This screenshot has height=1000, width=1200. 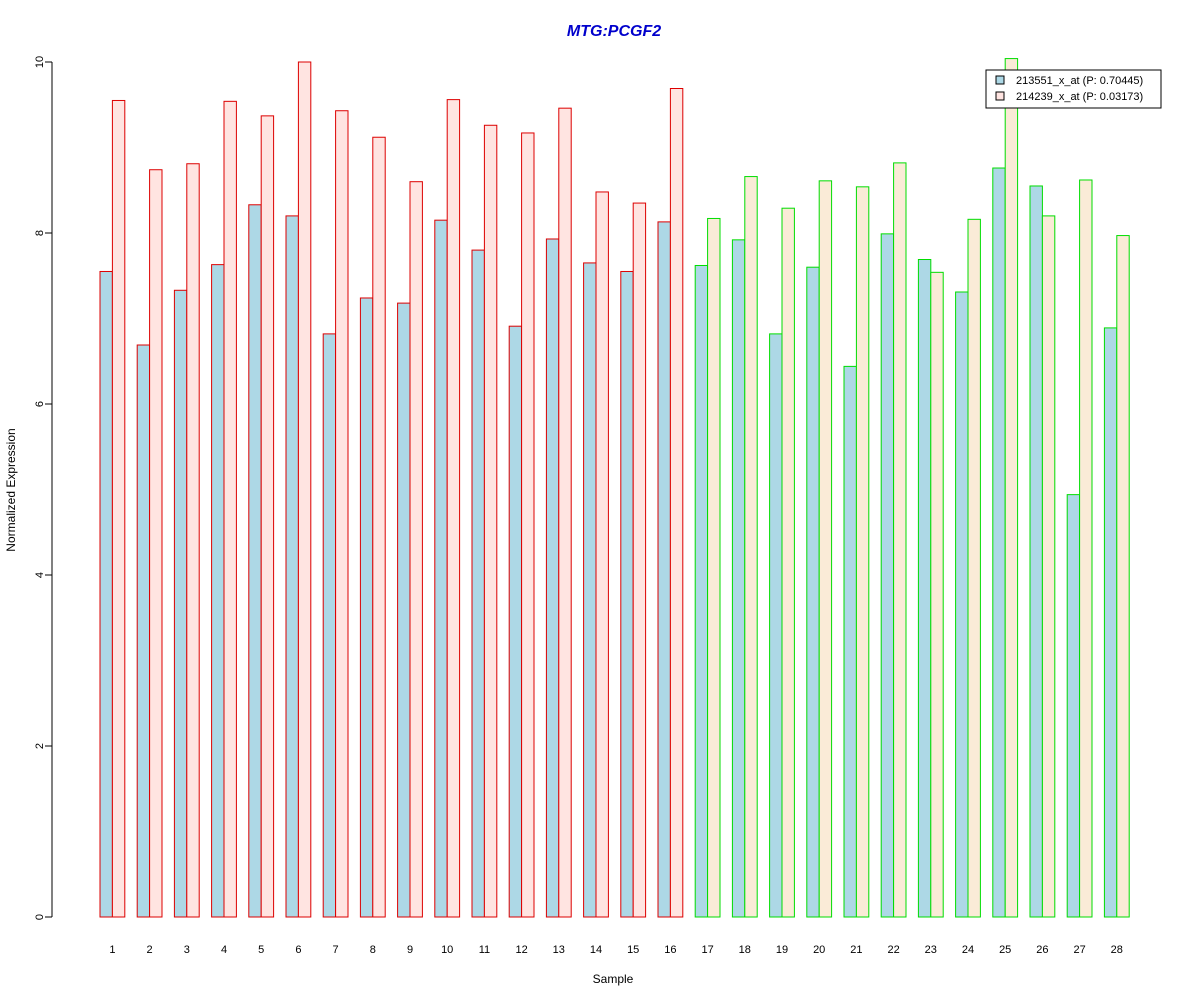 What do you see at coordinates (614, 31) in the screenshot?
I see `chart-title: MTG:PCGF2` at bounding box center [614, 31].